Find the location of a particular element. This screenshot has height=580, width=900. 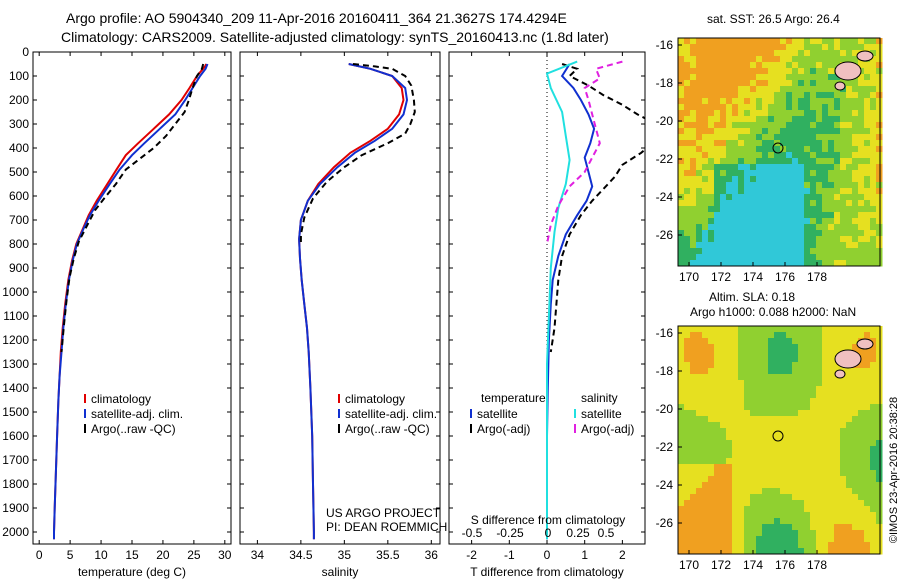

map-x-tick-label: 176 is located at coordinates (785, 277).